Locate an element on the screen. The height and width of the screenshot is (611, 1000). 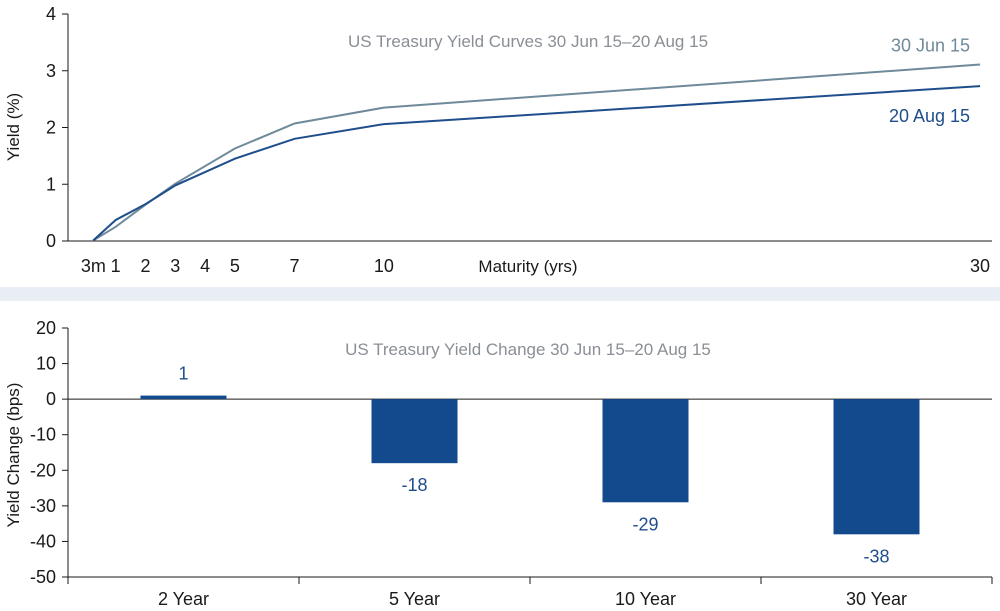
maturity-tick-label: 30 is located at coordinates (980, 266).